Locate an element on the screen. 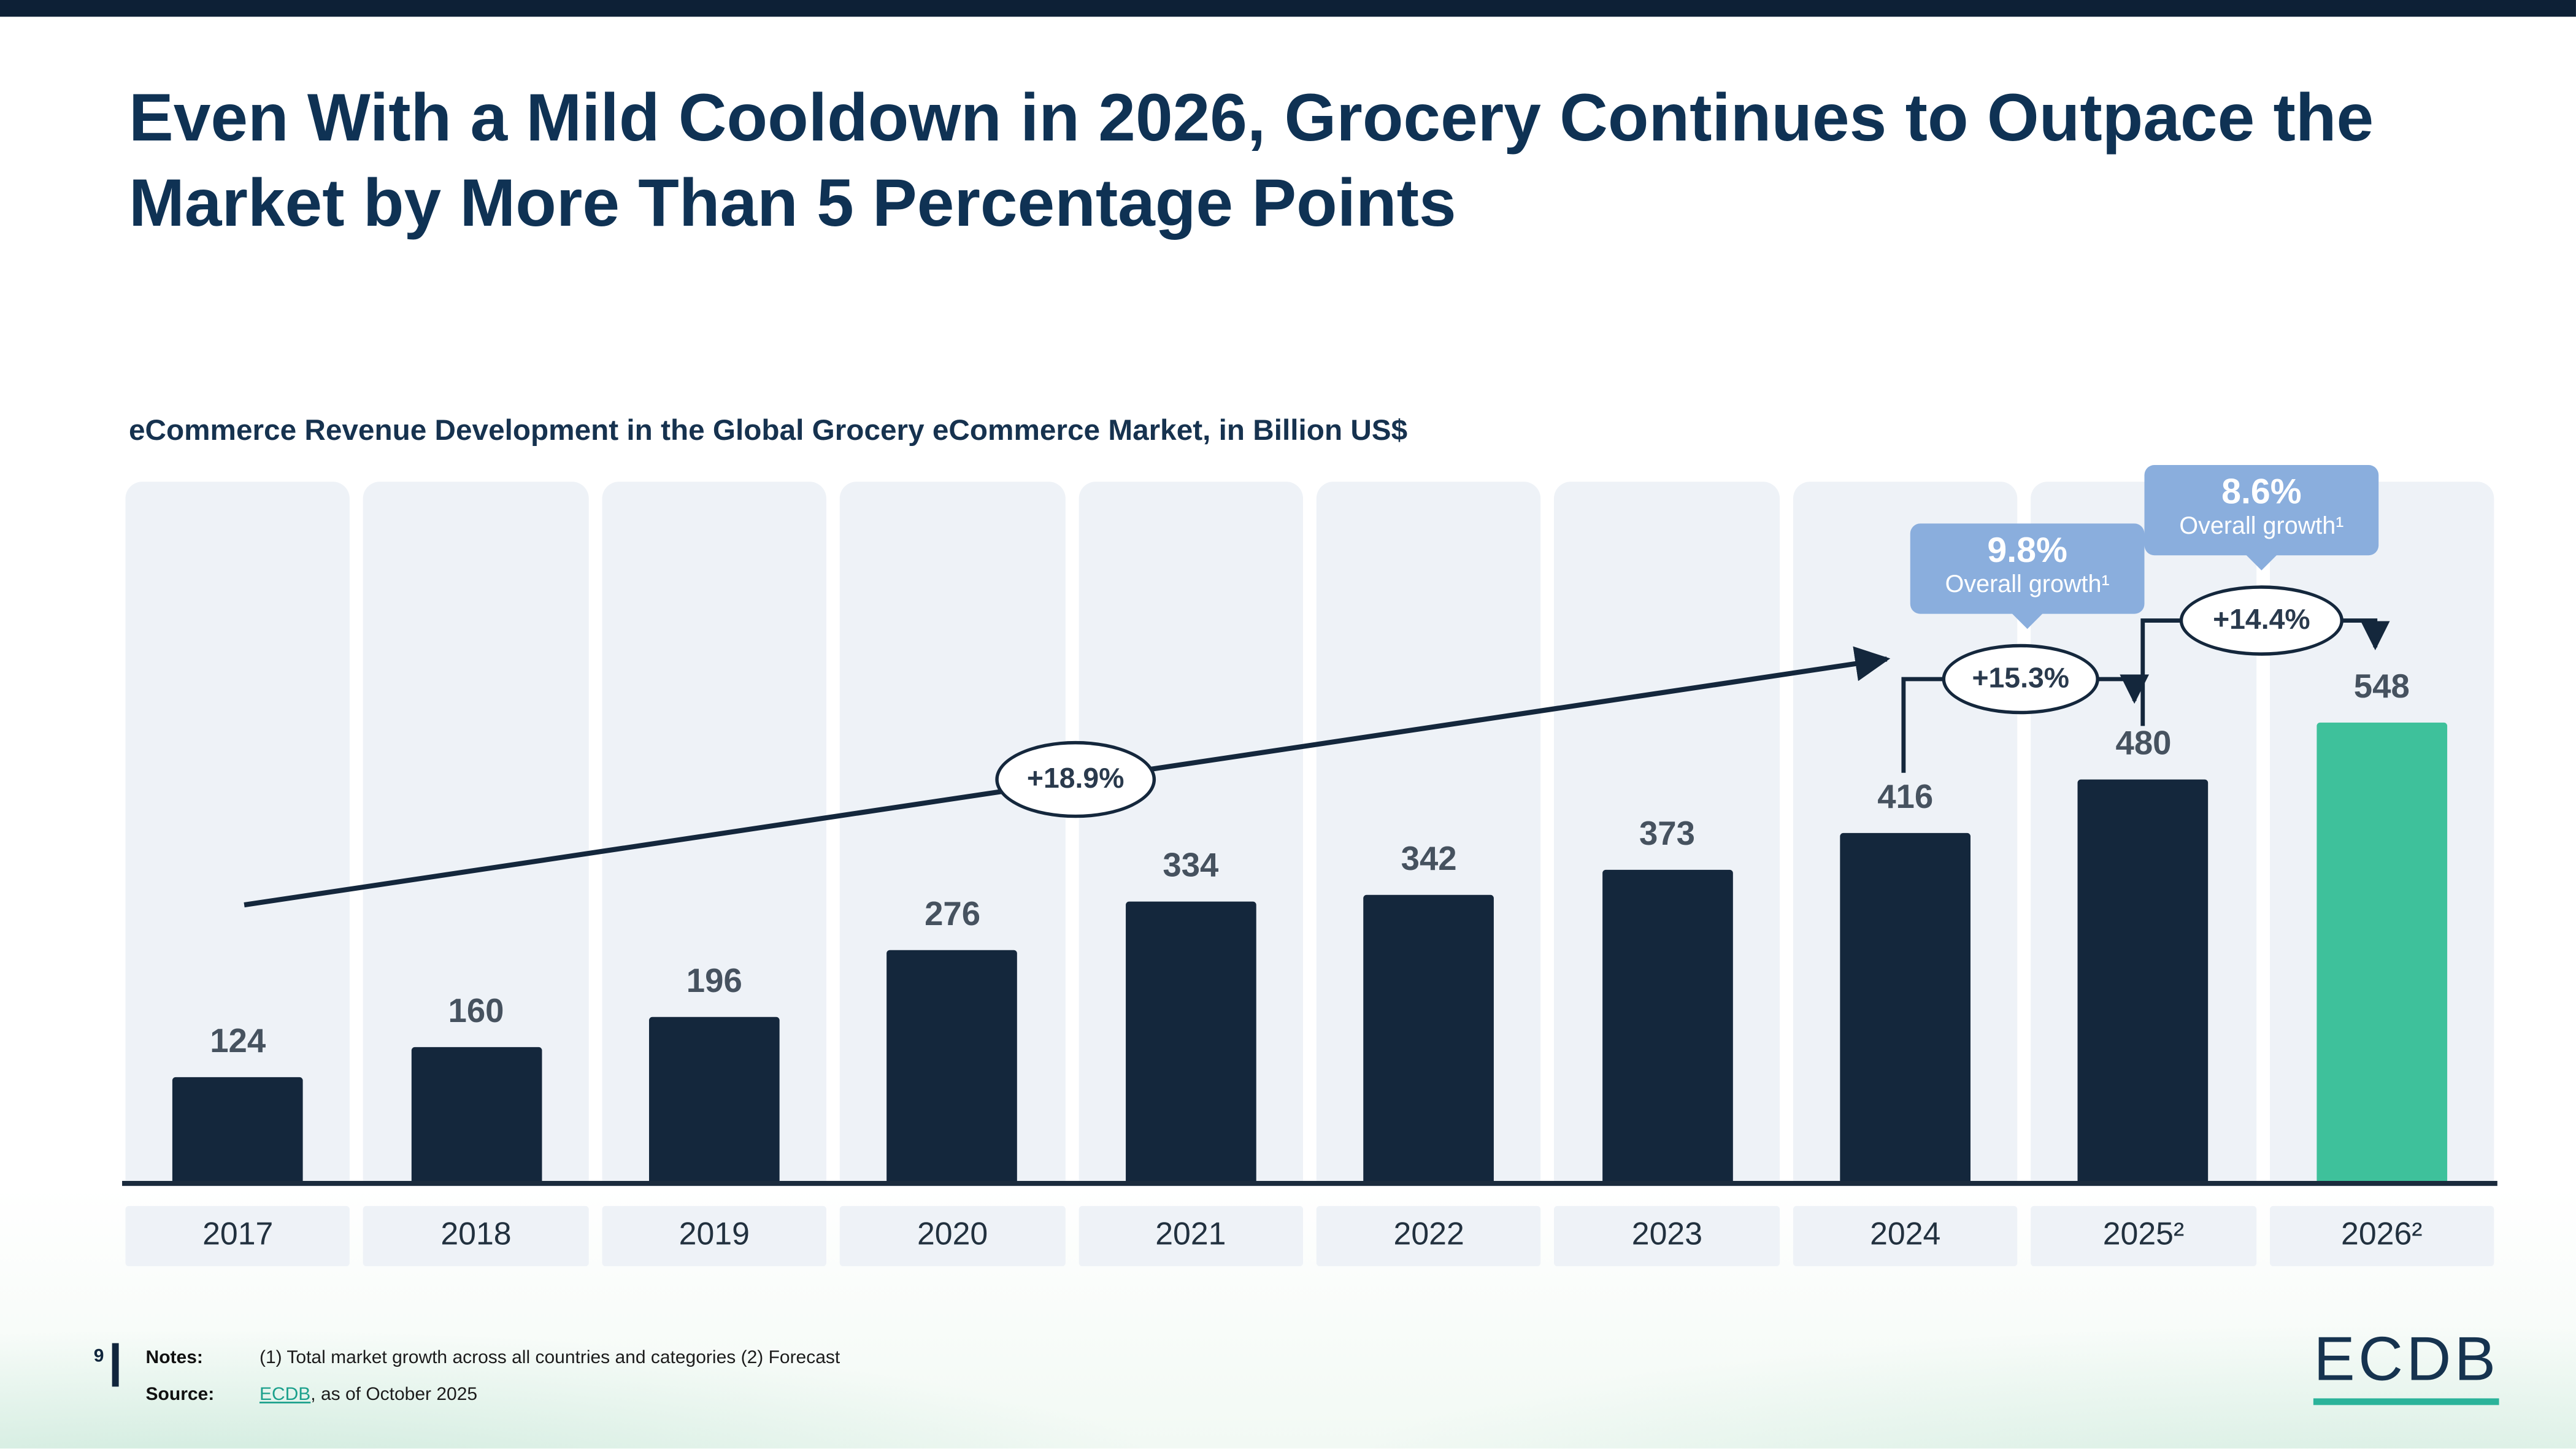  page-number: 9 is located at coordinates (98, 1356).